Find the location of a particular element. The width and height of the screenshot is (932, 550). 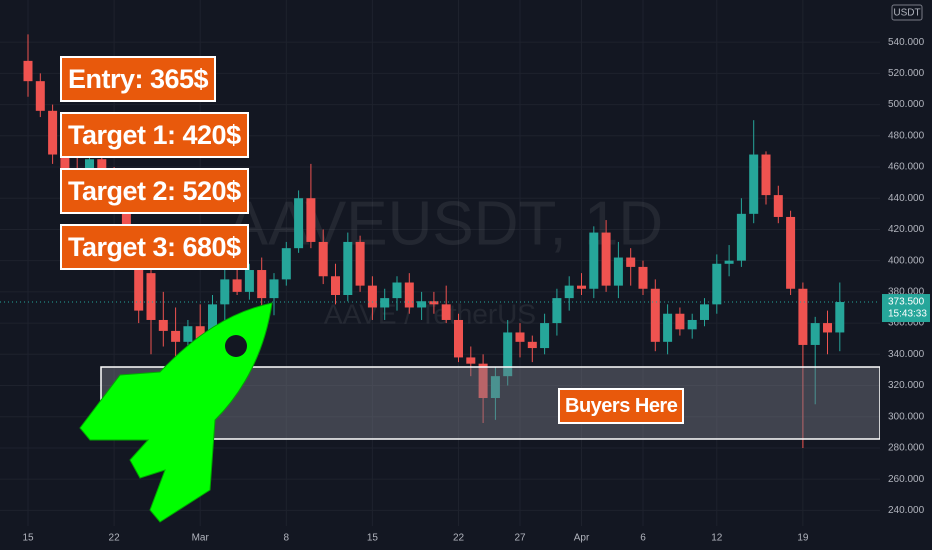

y-tick-label: 420.000 is located at coordinates (906, 229).